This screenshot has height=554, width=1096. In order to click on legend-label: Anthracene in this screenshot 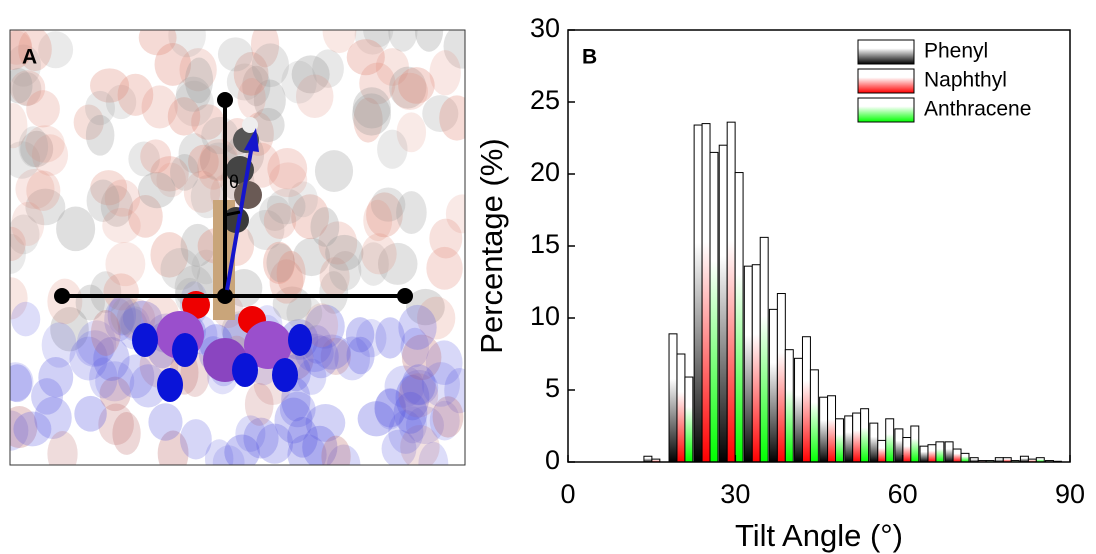, I will do `click(977, 109)`.